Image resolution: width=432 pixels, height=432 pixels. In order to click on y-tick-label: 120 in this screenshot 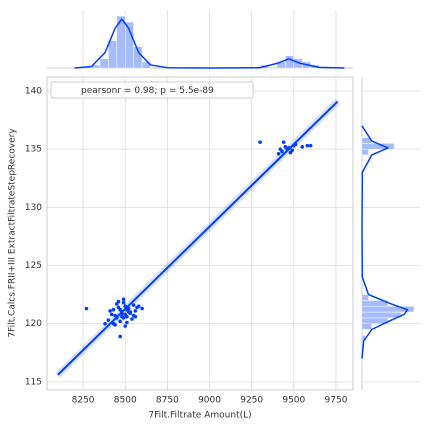, I will do `click(33, 324)`.